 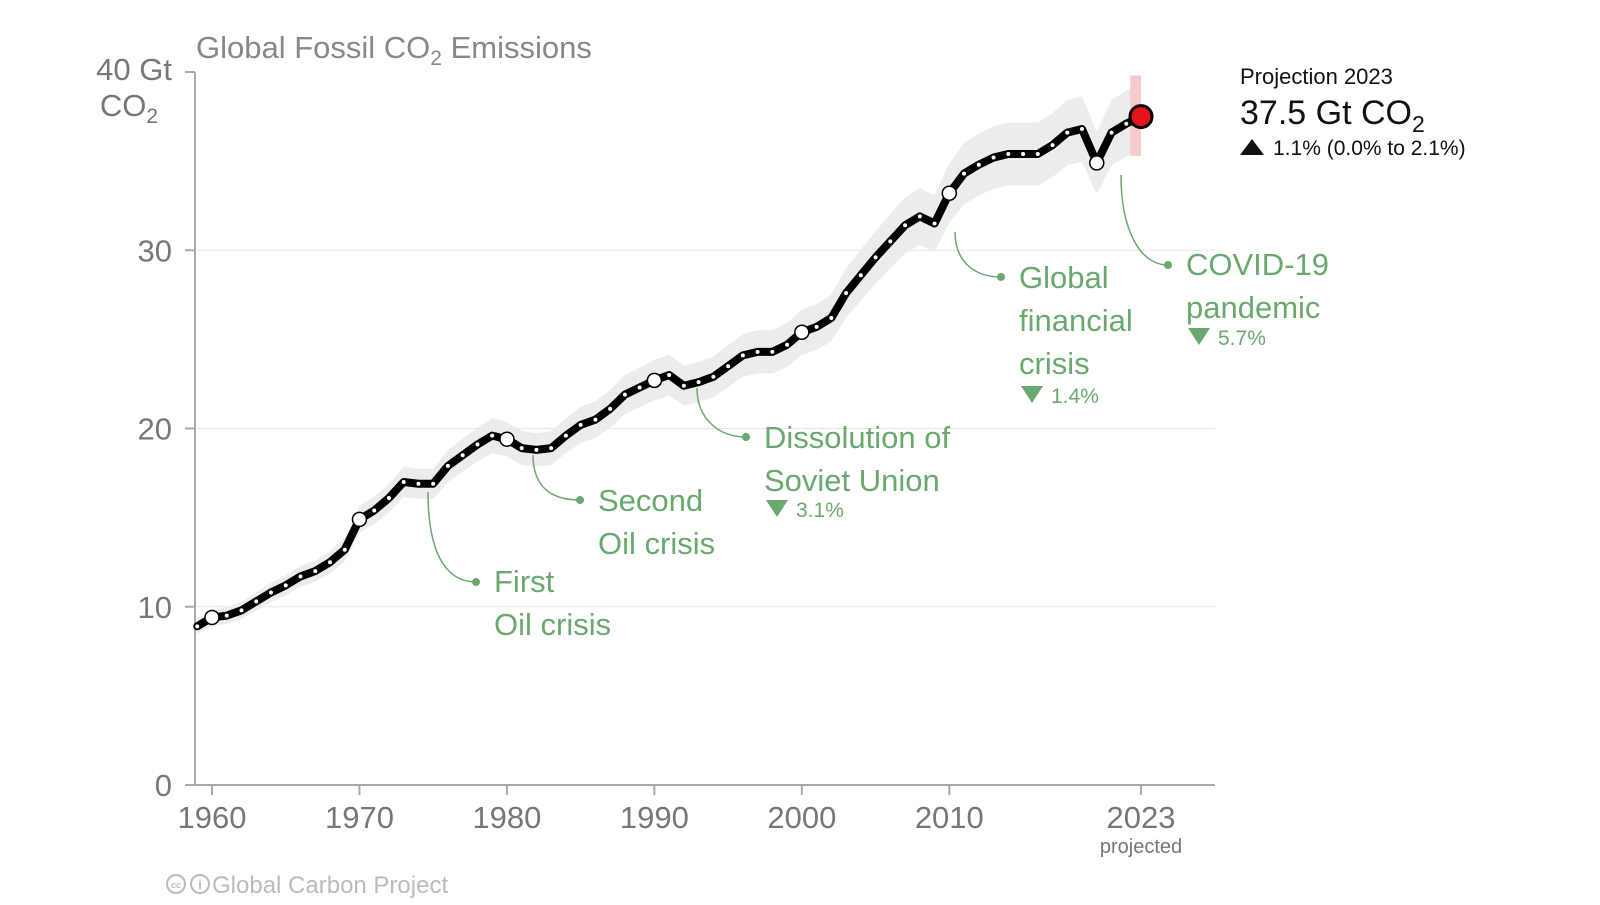 What do you see at coordinates (1076, 320) in the screenshot?
I see `annotation-label: financial` at bounding box center [1076, 320].